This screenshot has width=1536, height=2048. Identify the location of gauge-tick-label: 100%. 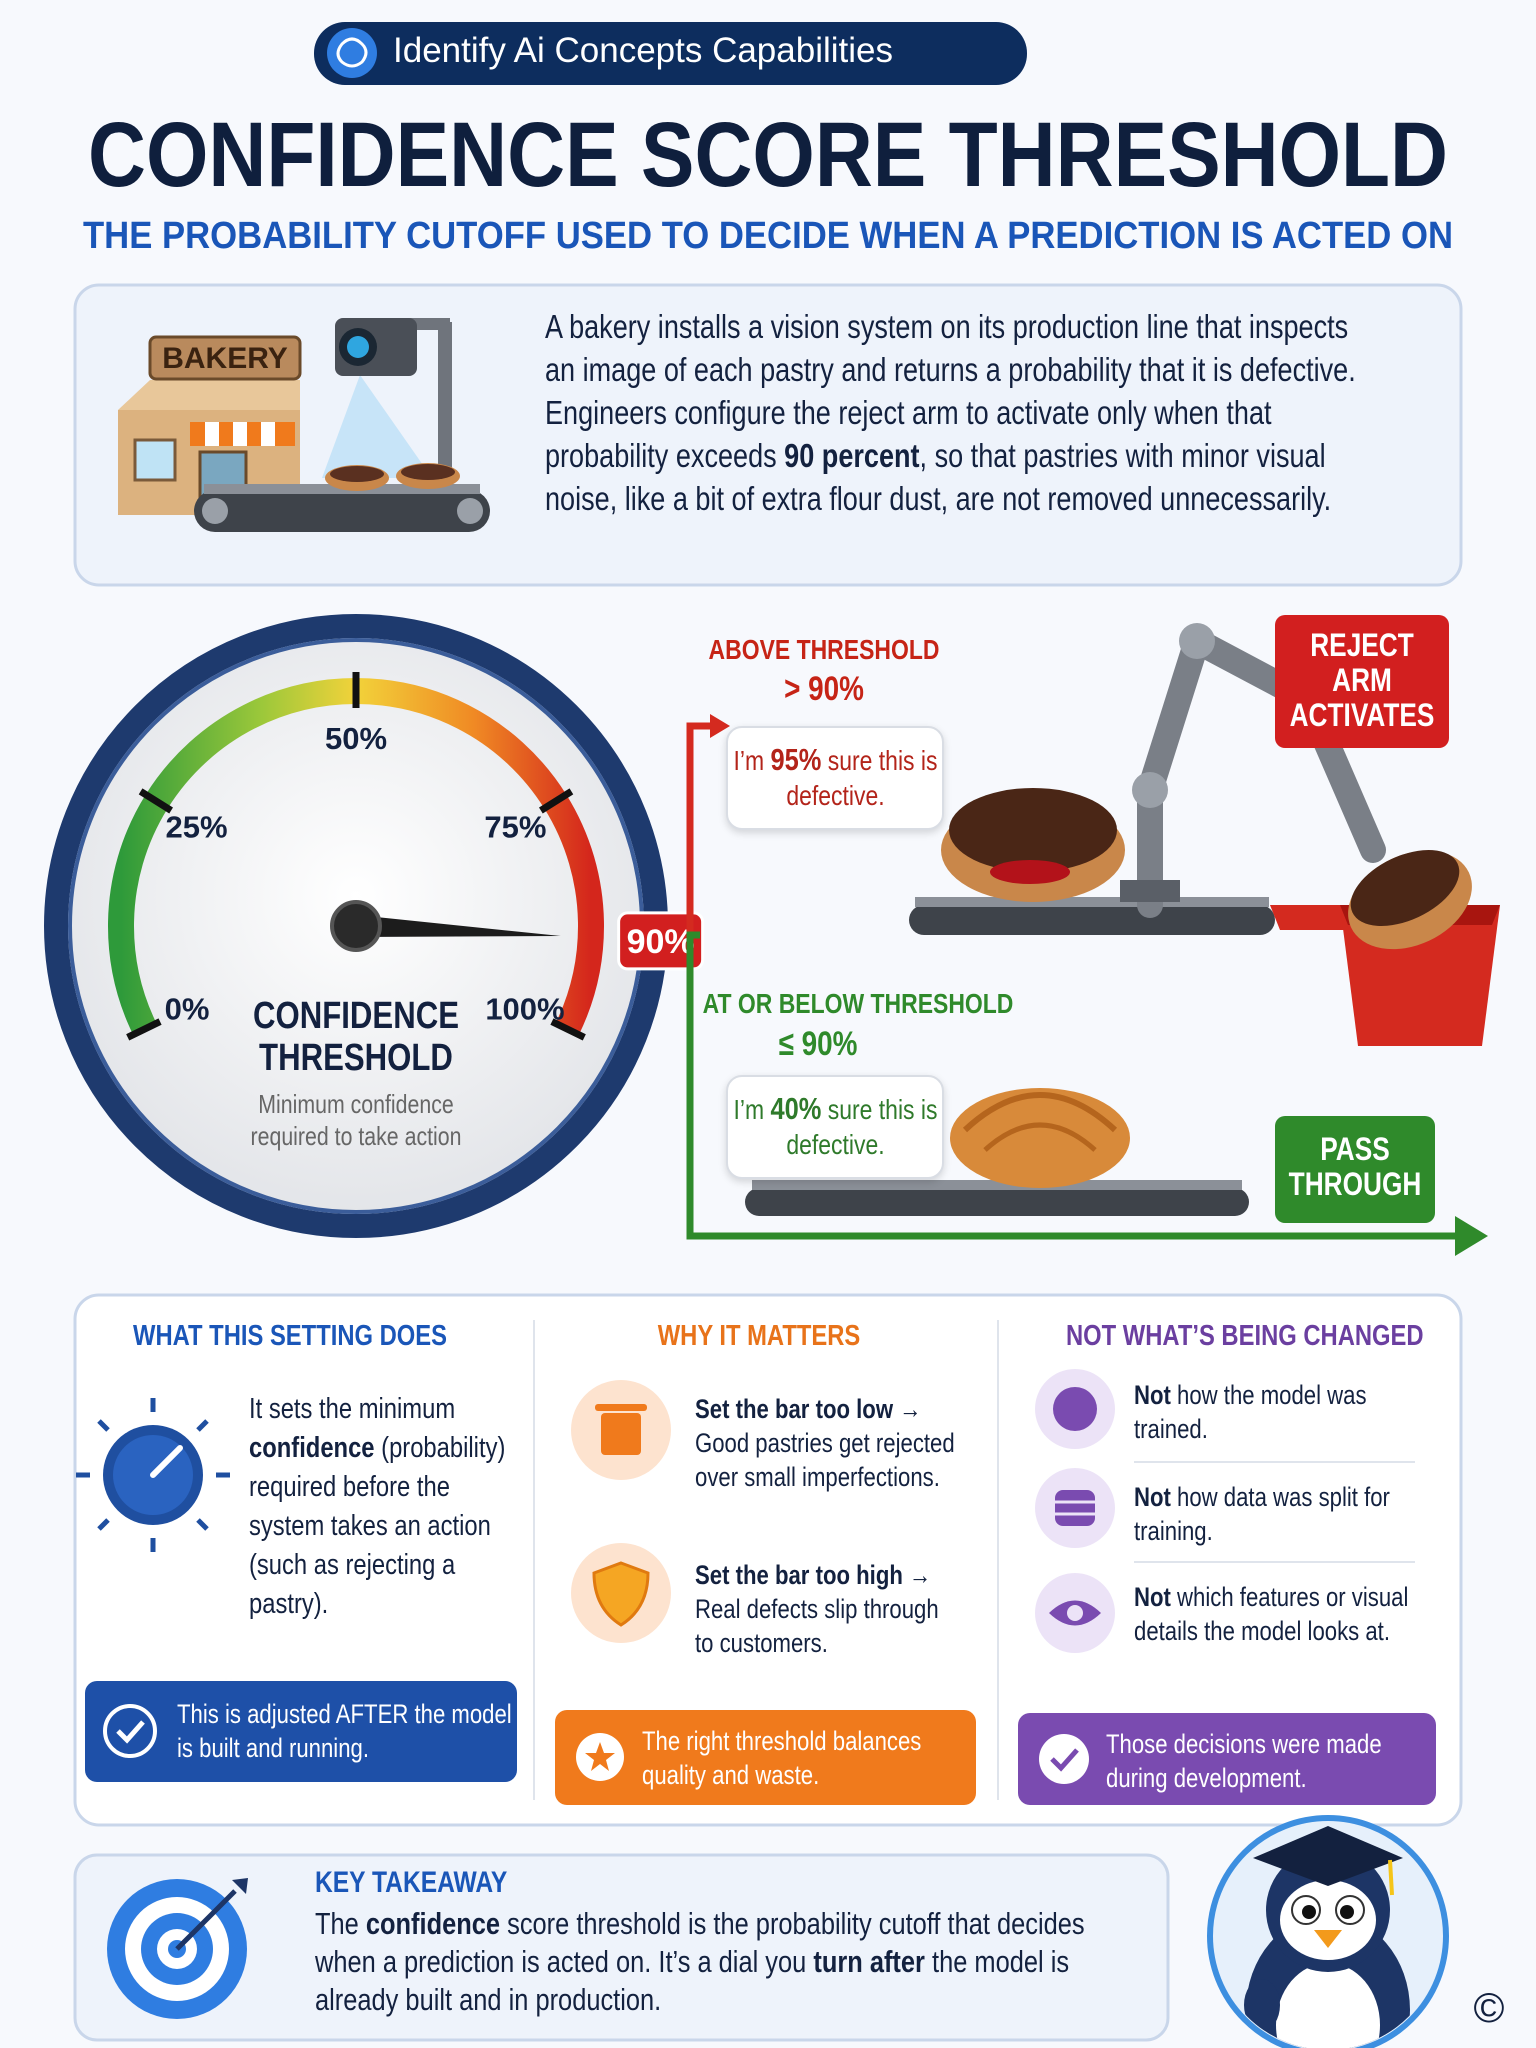
(524, 1008).